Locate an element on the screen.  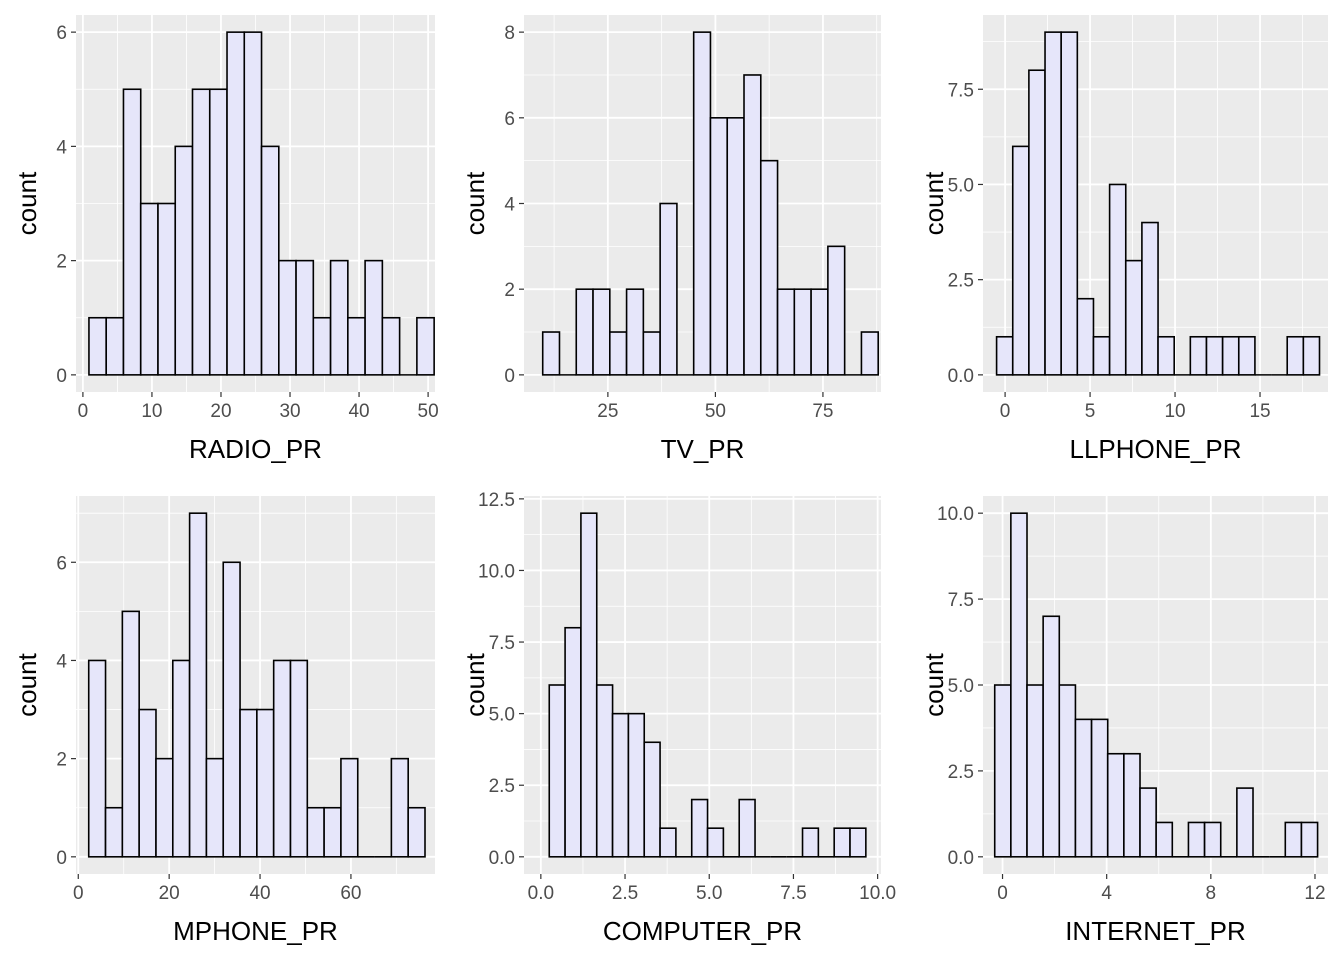
mphone-y-tick-label: 0 is located at coordinates (61, 858).